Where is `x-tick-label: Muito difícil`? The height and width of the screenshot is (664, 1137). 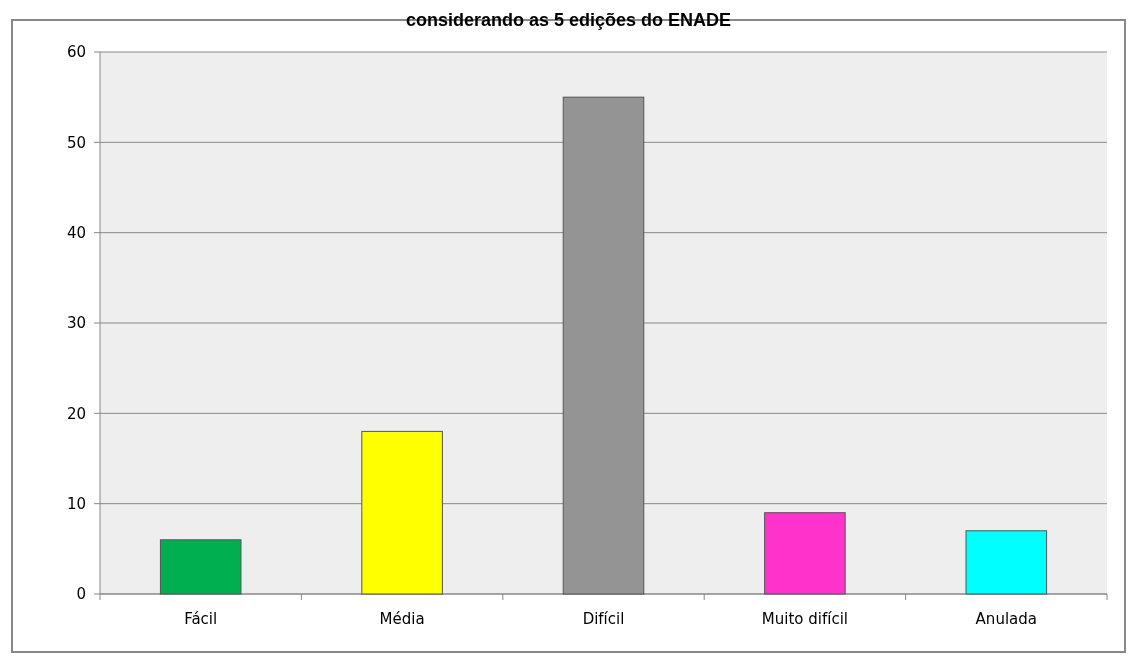
x-tick-label: Muito difícil is located at coordinates (804, 619).